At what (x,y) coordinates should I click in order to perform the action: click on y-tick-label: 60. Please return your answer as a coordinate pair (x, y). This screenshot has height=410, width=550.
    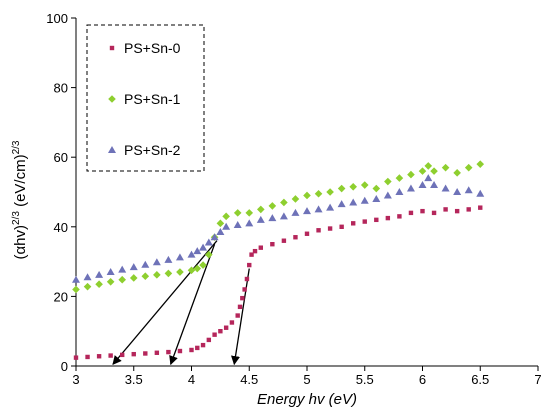
    Looking at the image, I should click on (61, 157).